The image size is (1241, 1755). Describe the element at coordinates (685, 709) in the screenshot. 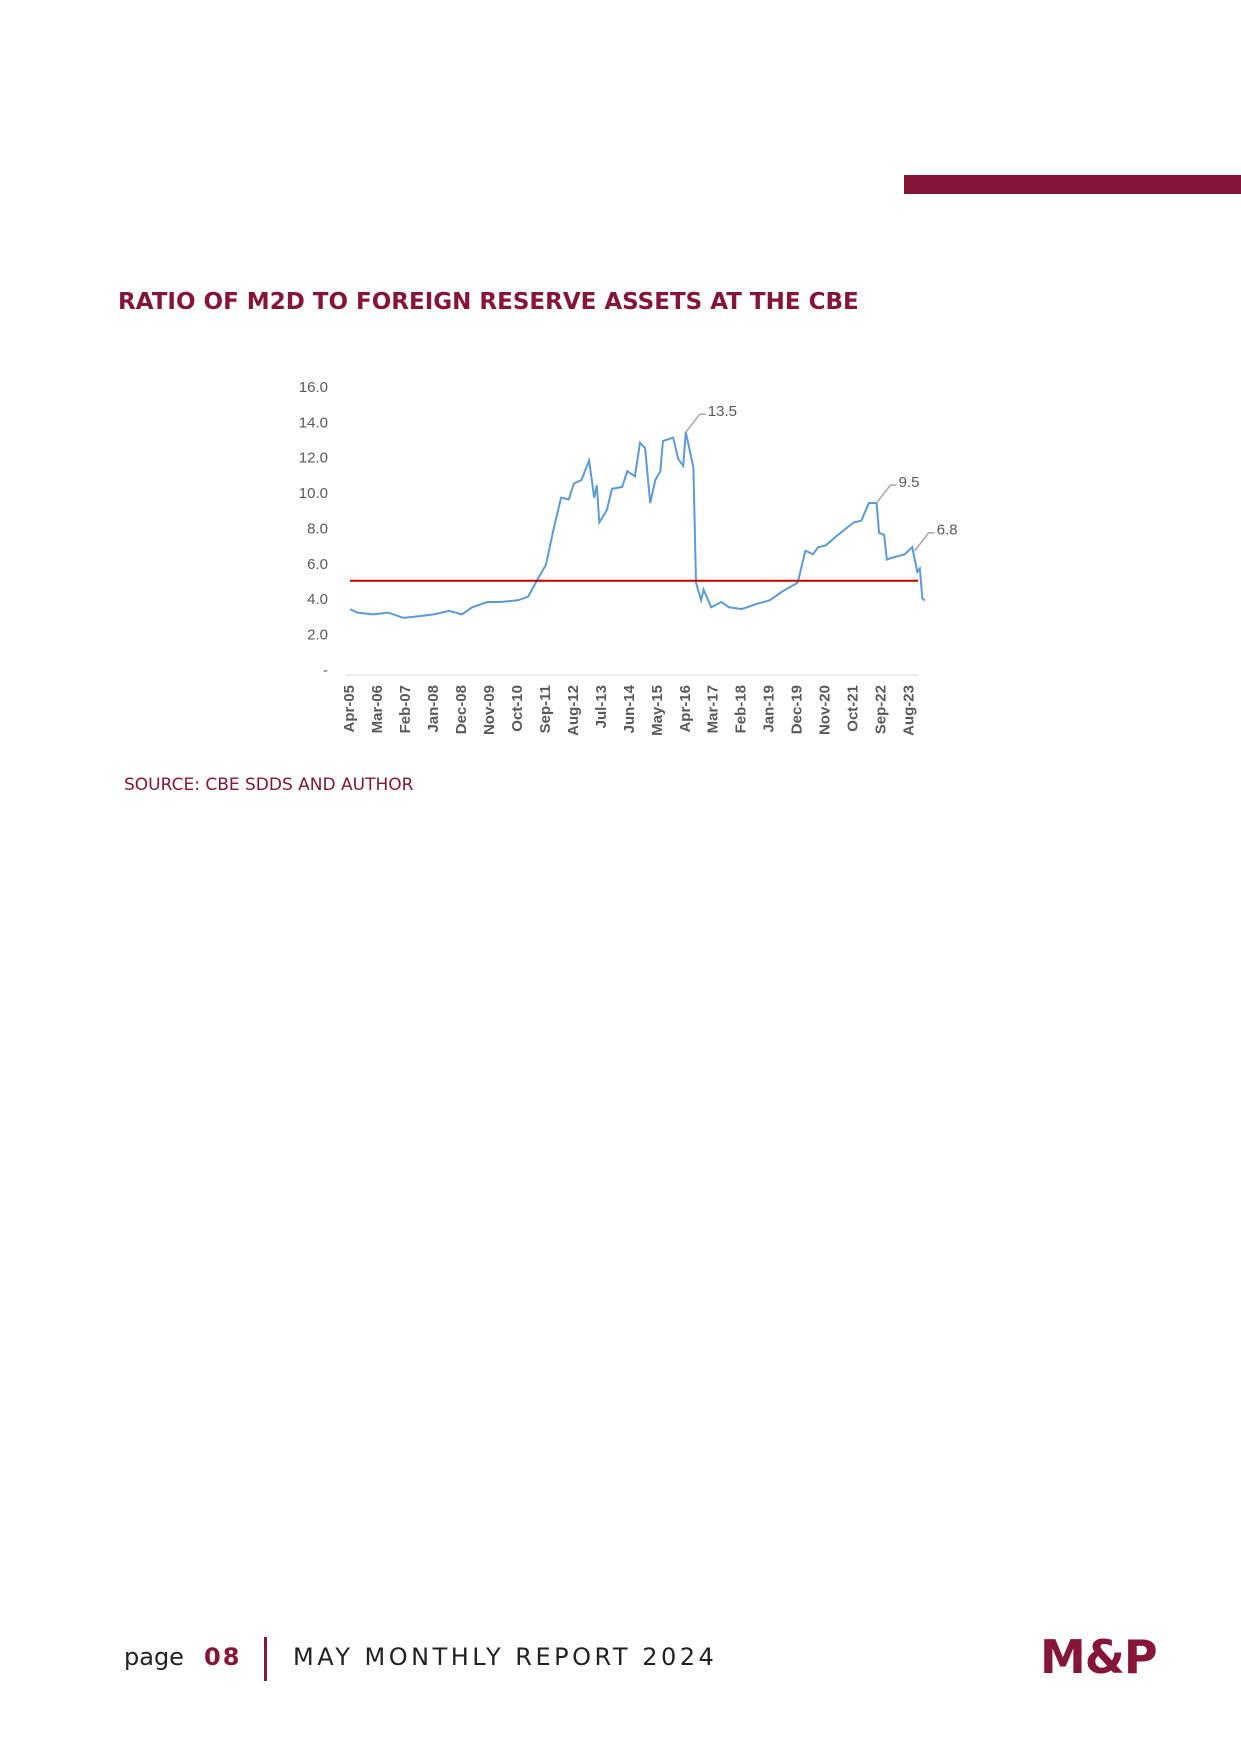

I see `x-tick-label: Apr-16` at that location.